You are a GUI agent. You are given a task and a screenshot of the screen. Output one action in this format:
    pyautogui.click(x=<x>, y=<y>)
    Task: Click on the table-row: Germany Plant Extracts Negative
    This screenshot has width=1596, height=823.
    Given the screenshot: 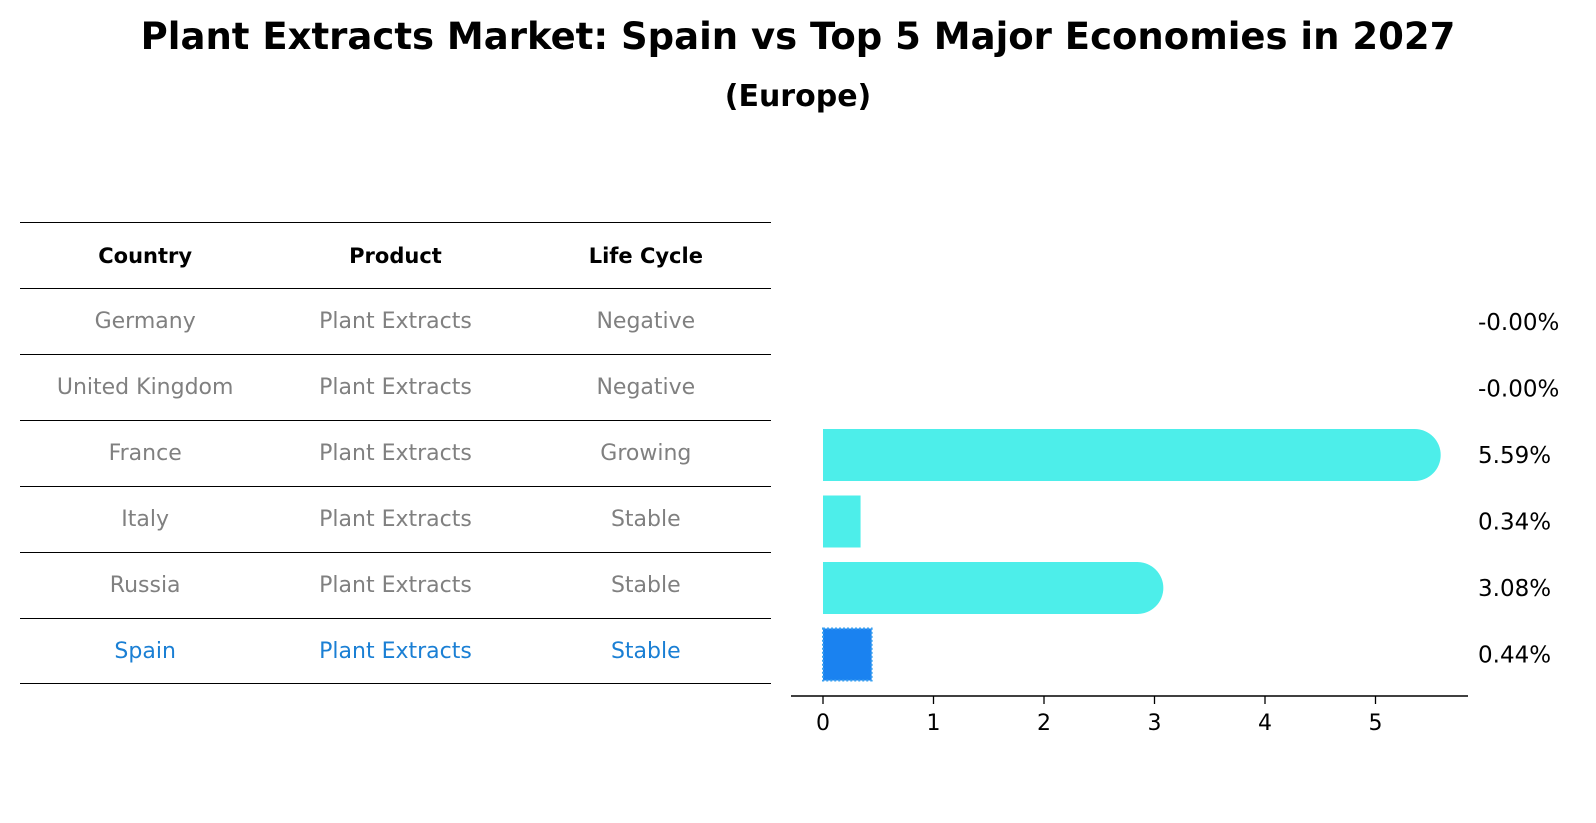 What is the action you would take?
    pyautogui.click(x=395, y=321)
    